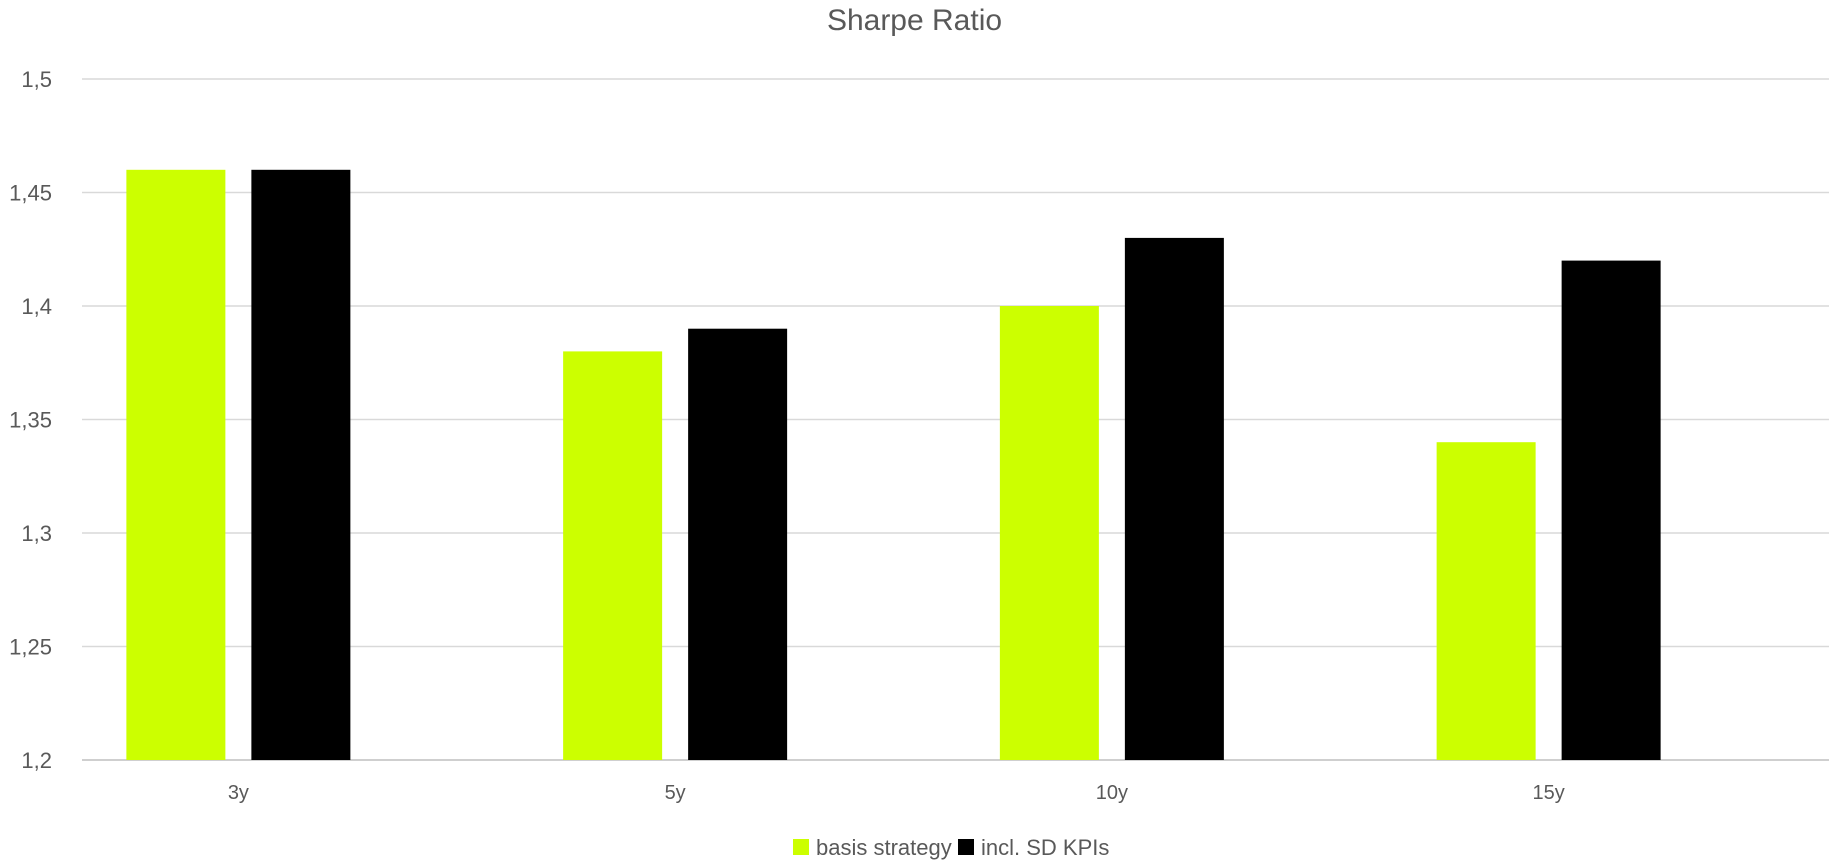 The height and width of the screenshot is (865, 1829). What do you see at coordinates (914, 20) in the screenshot?
I see `chart-title: Sharpe Ratio` at bounding box center [914, 20].